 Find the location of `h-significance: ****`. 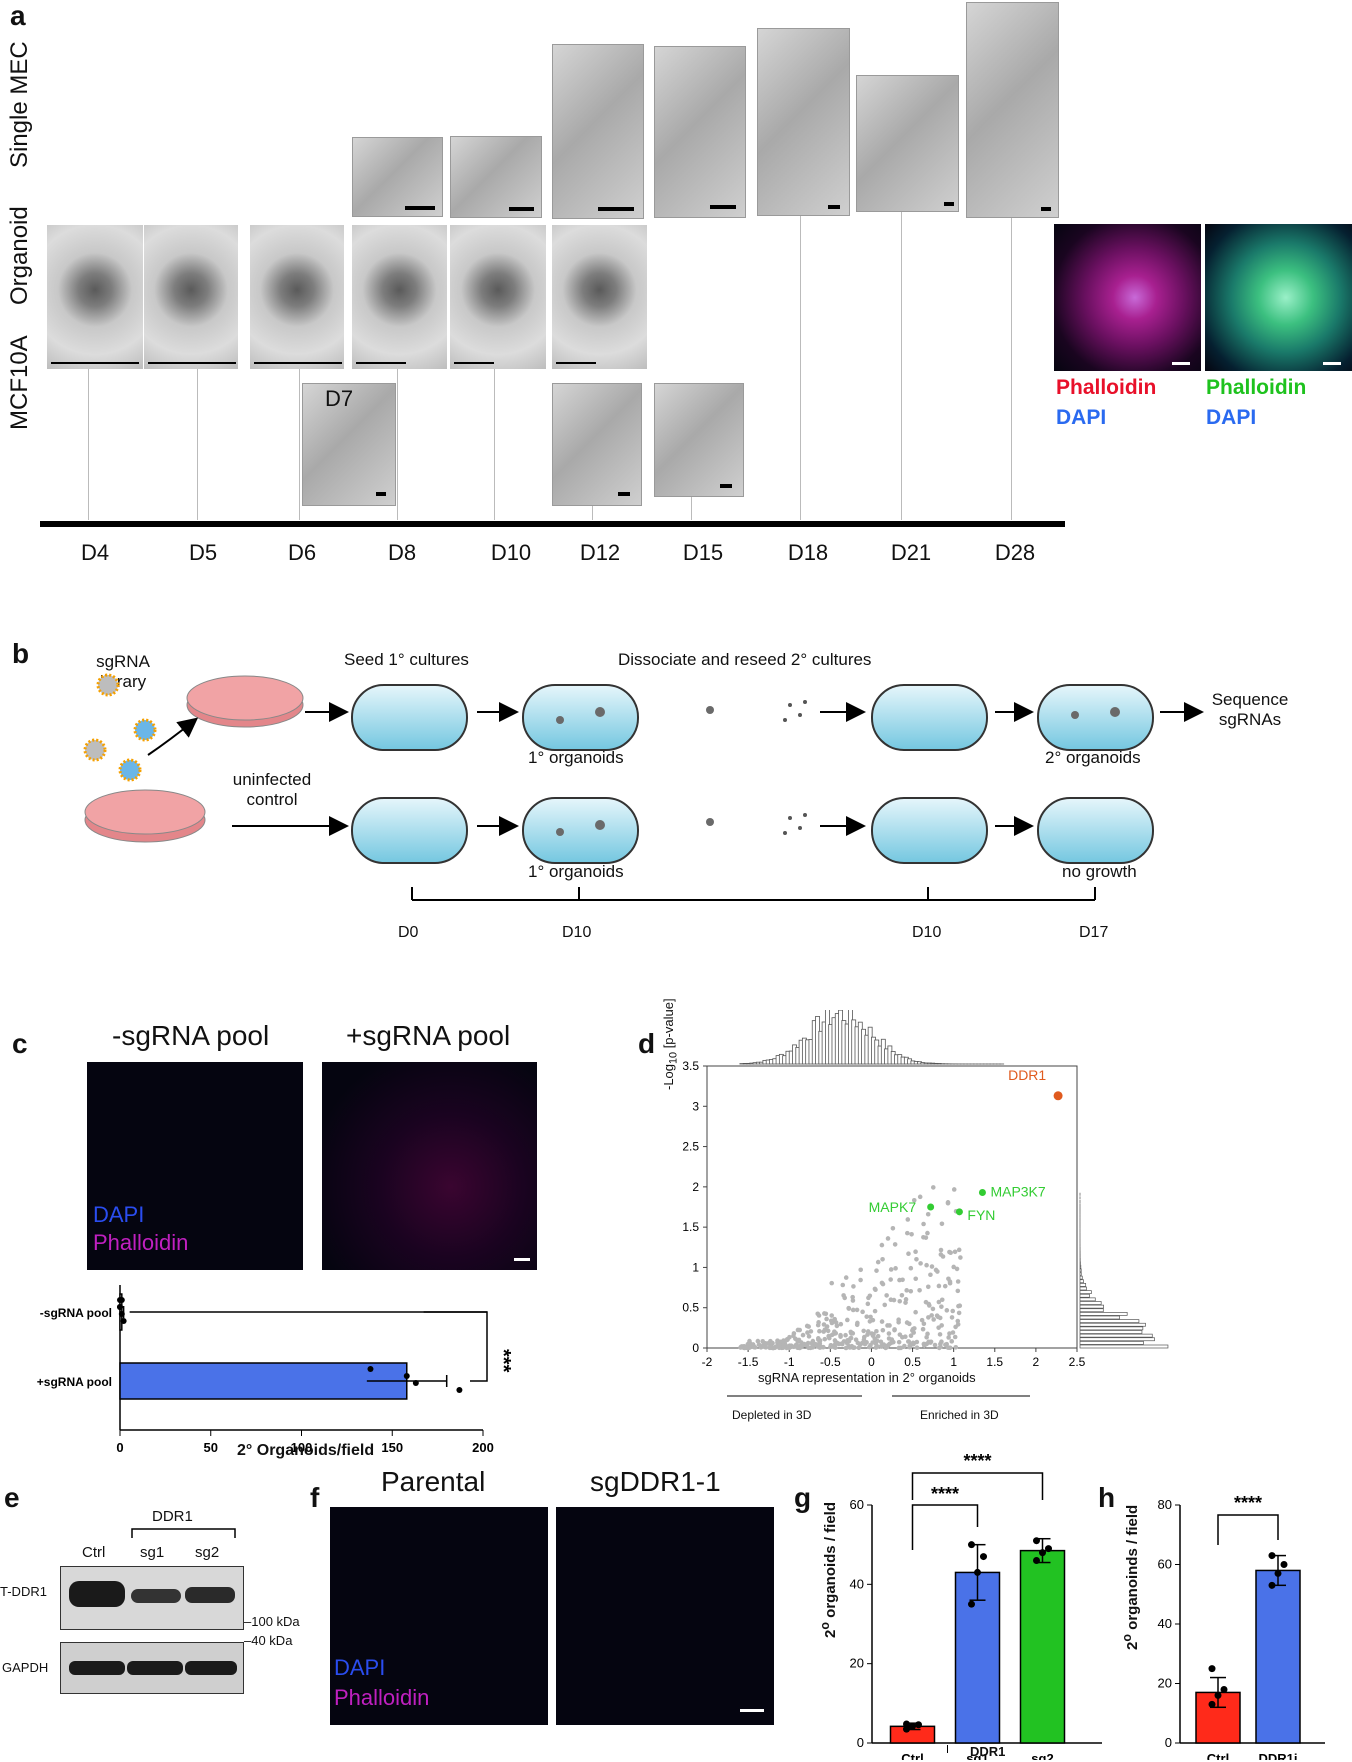

h-significance: **** is located at coordinates (1248, 1503).